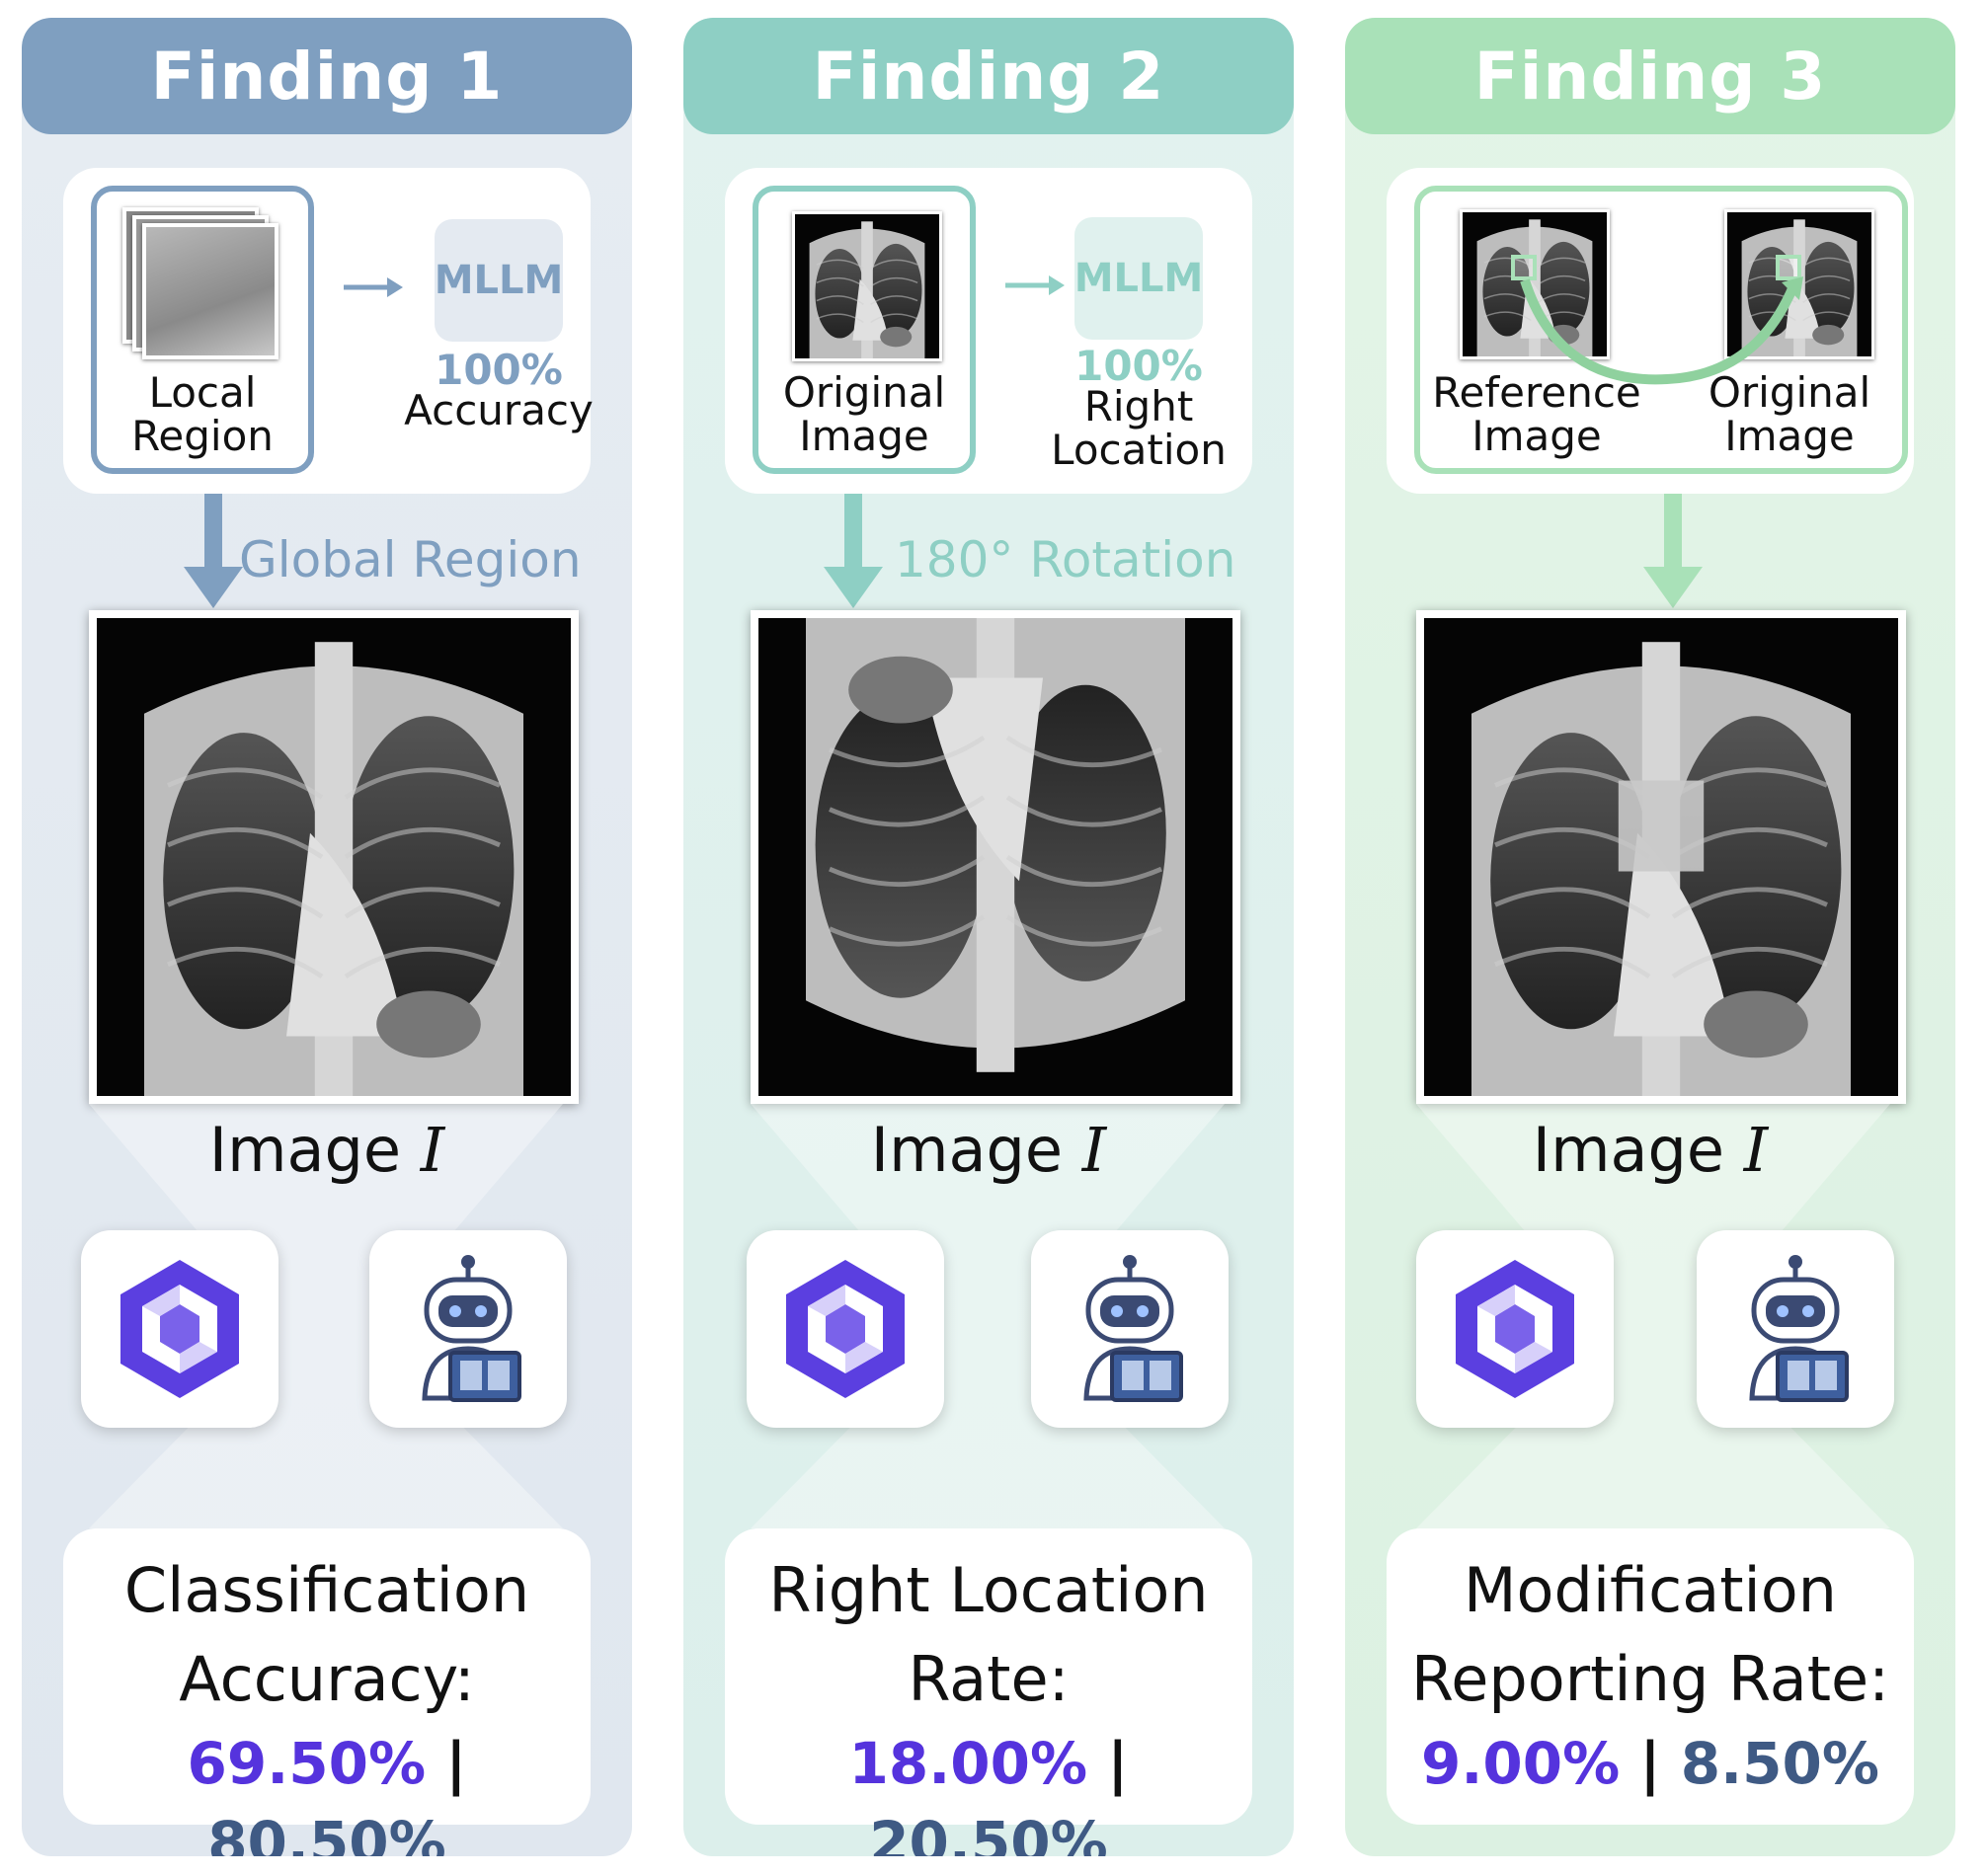  I want to click on metric-name: Modification Reporting Rate:, so click(1650, 1635).